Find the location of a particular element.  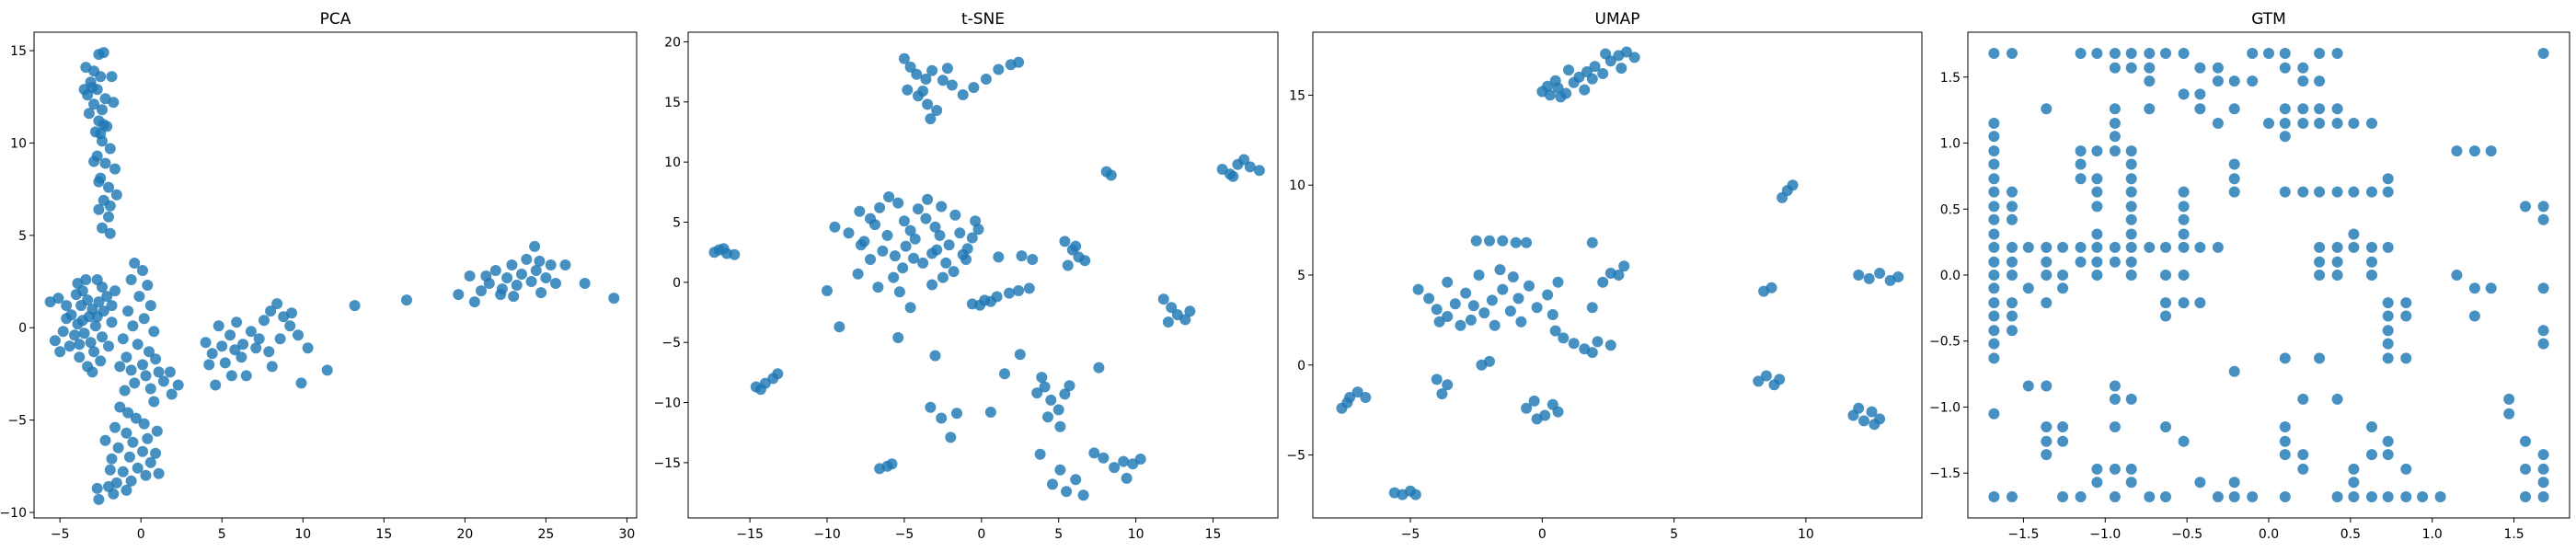

gtm-title: GTM is located at coordinates (2268, 19).